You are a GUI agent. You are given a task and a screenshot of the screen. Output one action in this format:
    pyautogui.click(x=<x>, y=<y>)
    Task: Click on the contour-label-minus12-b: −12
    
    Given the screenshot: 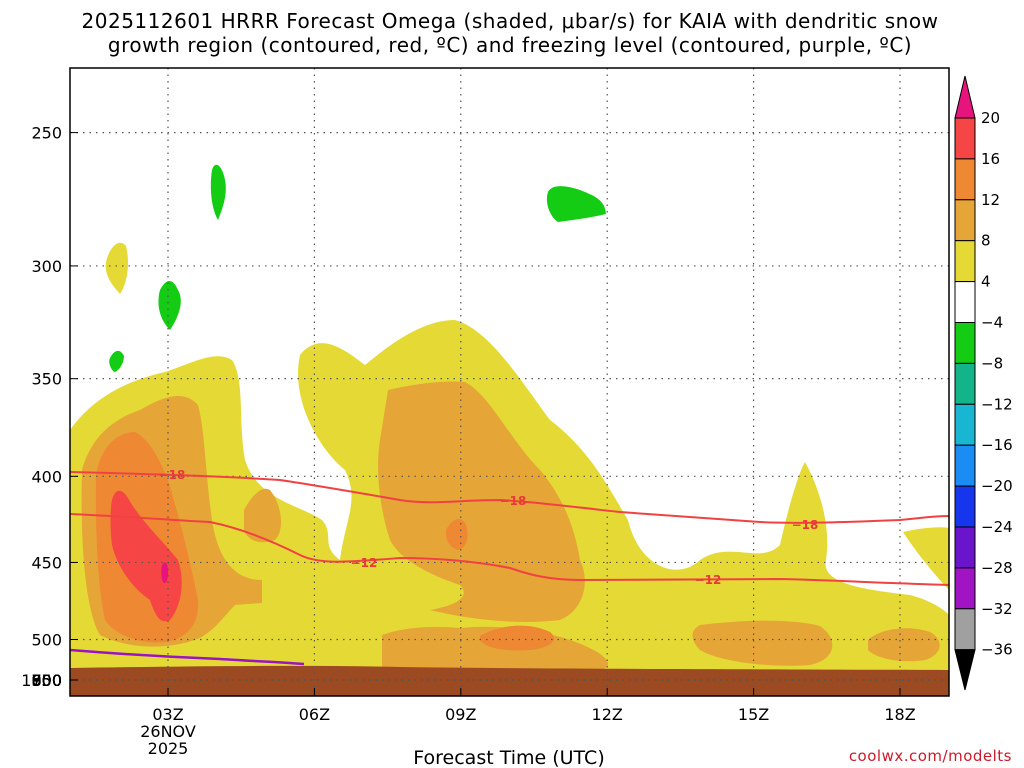 What is the action you would take?
    pyautogui.click(x=708, y=580)
    